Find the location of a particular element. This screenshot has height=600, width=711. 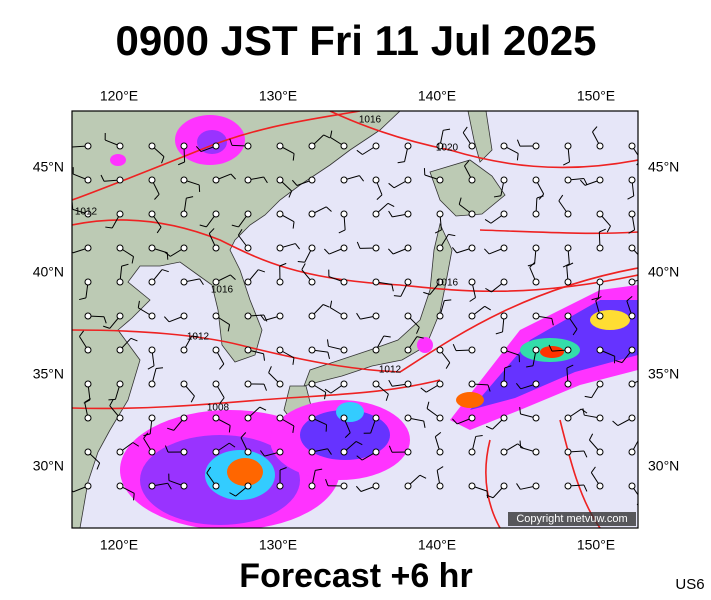

isobar-label: 1016 is located at coordinates (447, 283).